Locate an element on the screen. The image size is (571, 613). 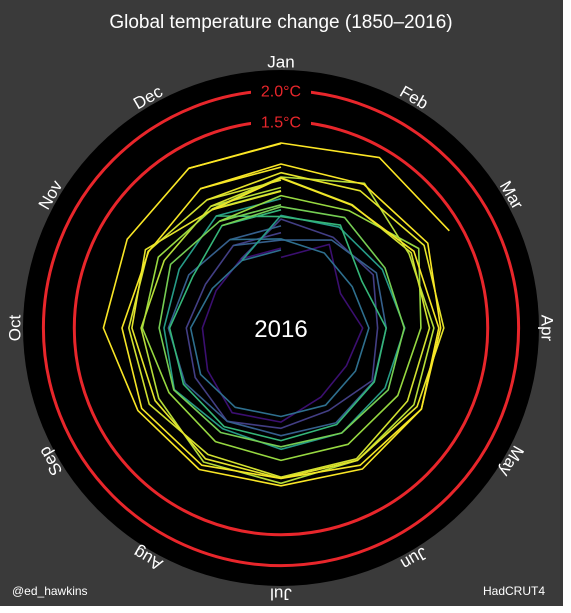
author-credit: @ed_hawkins is located at coordinates (50, 591).